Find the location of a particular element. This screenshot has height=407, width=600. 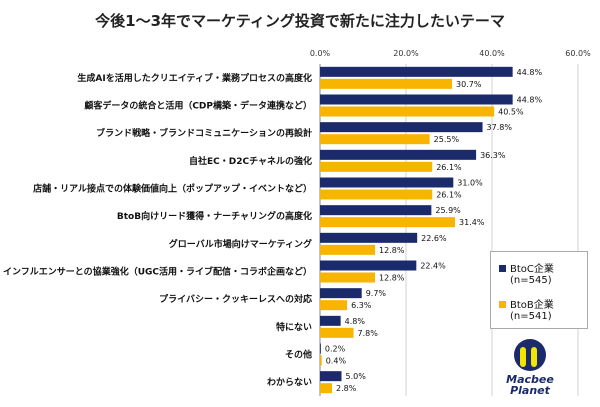

macbee-planet-logo: Macbee Planet is located at coordinates (533, 372).